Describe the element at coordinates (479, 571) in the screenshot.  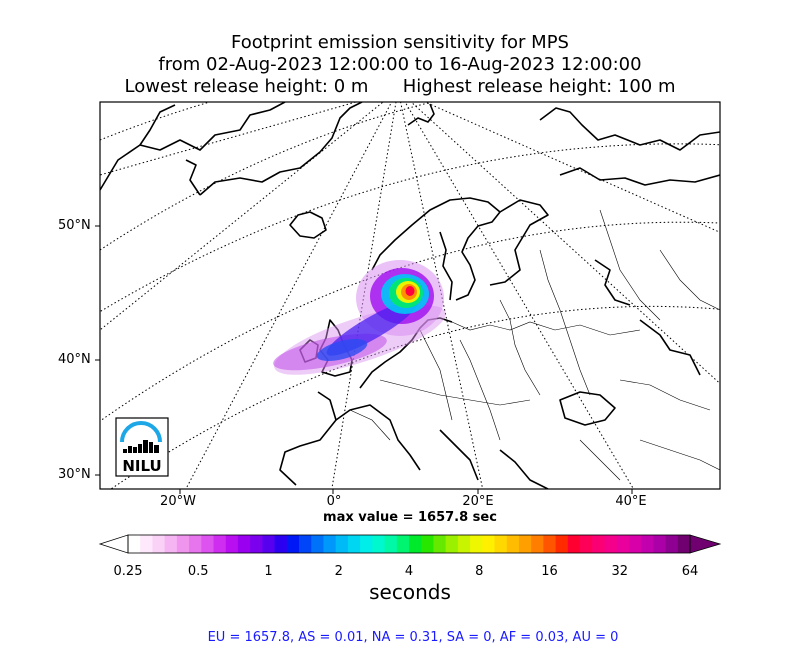
I see `colorbar-tick-label: 8` at that location.